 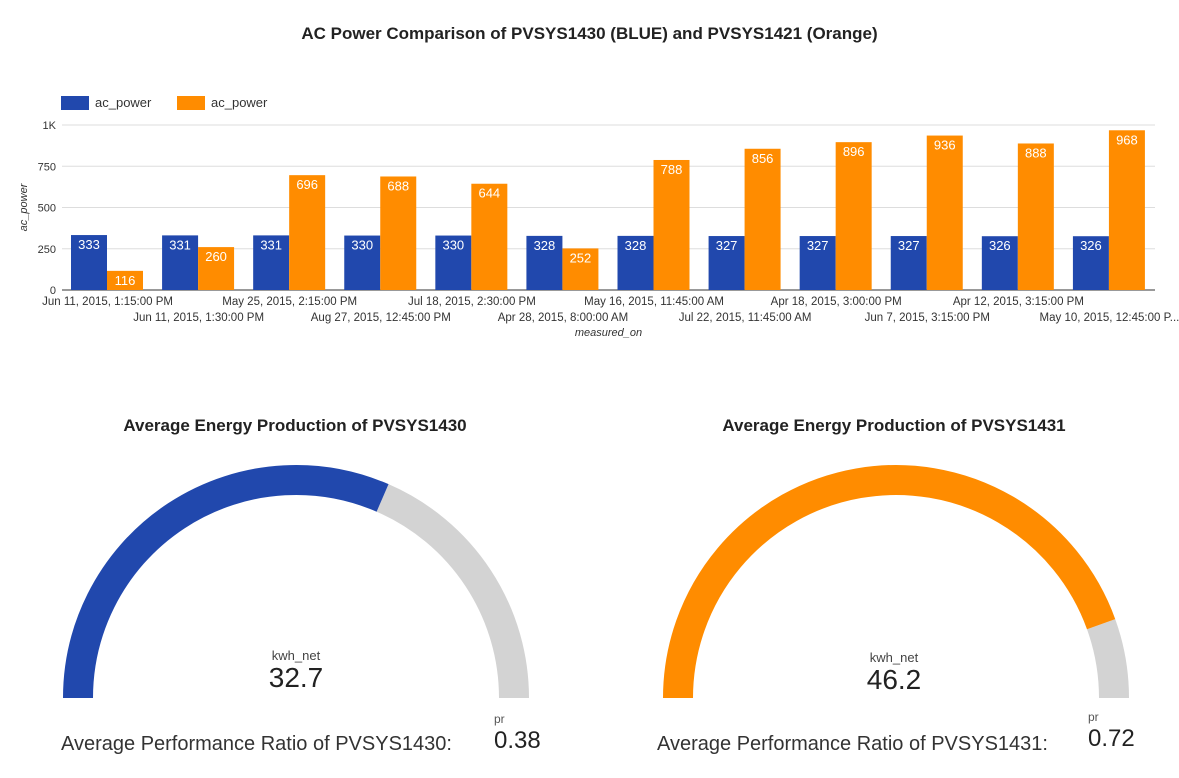 I want to click on x-tick-label: Aug 27, 2015, 12:45:00 PM, so click(x=381, y=318).